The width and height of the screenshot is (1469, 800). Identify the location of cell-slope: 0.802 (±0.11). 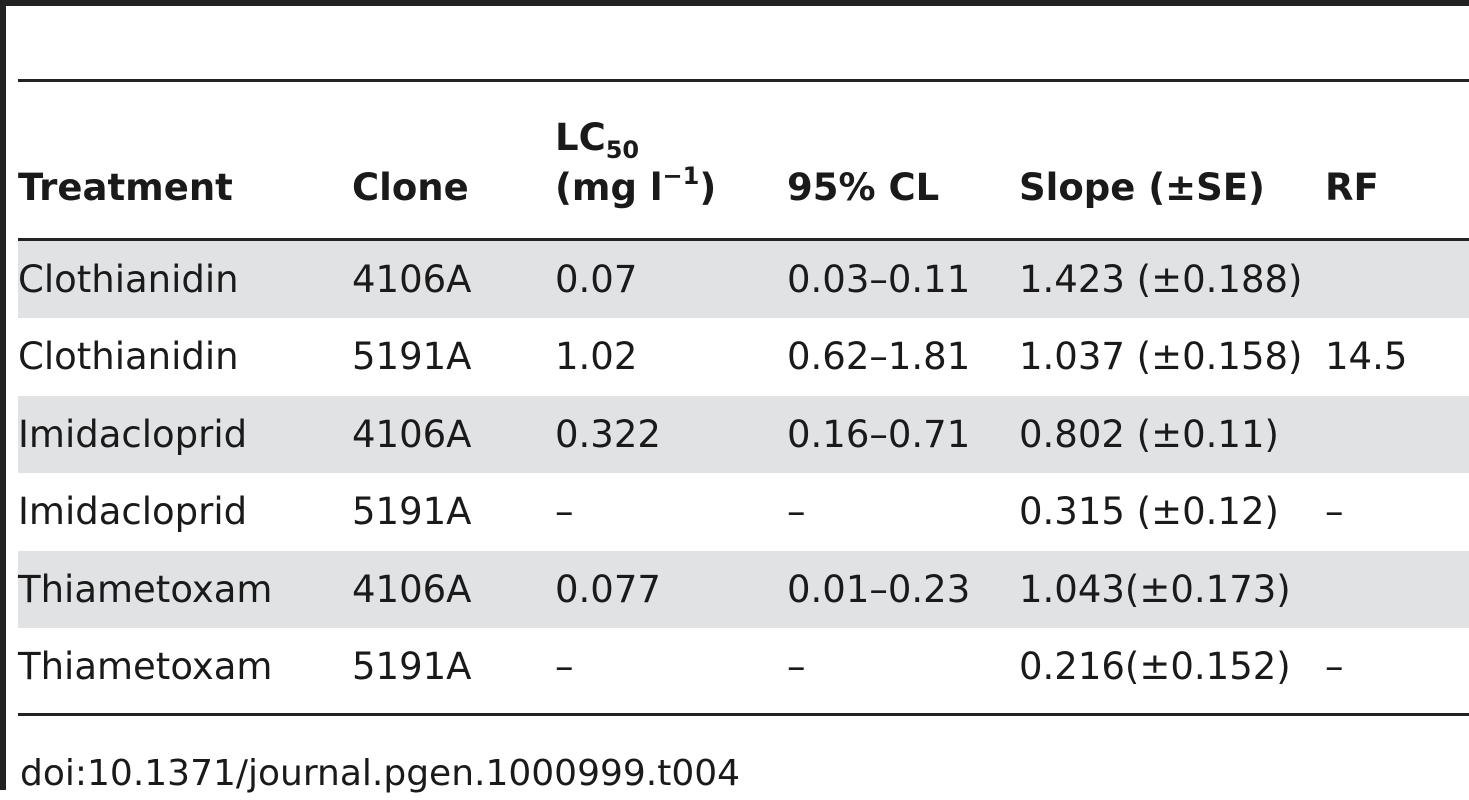
(1149, 434).